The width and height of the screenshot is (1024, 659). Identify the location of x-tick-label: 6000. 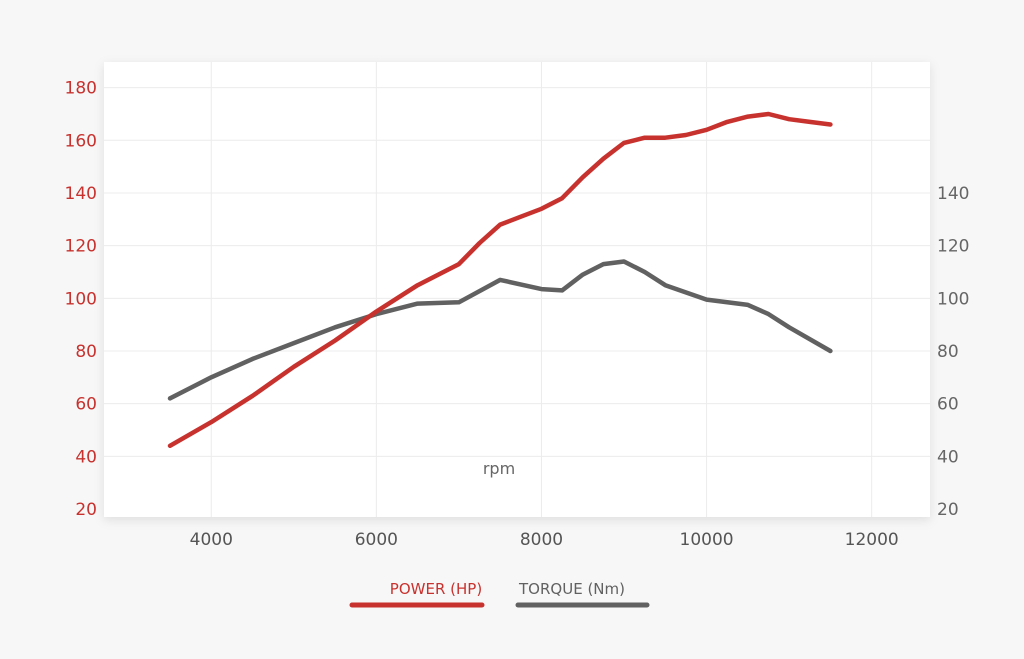
(376, 540).